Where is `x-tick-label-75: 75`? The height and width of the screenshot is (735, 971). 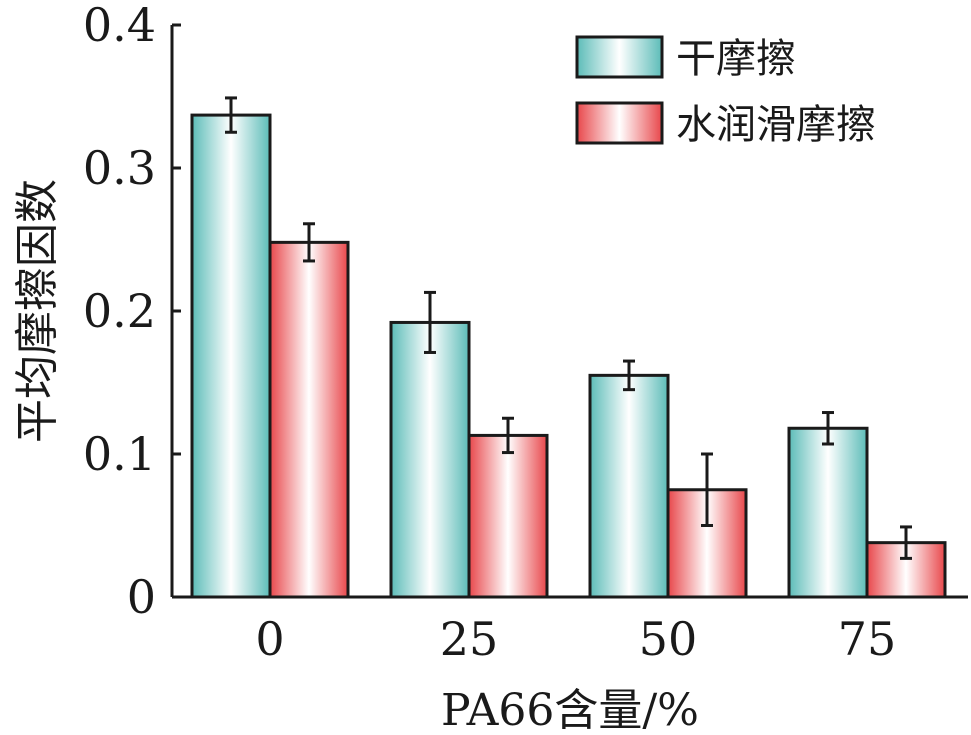
x-tick-label-75: 75 is located at coordinates (867, 639).